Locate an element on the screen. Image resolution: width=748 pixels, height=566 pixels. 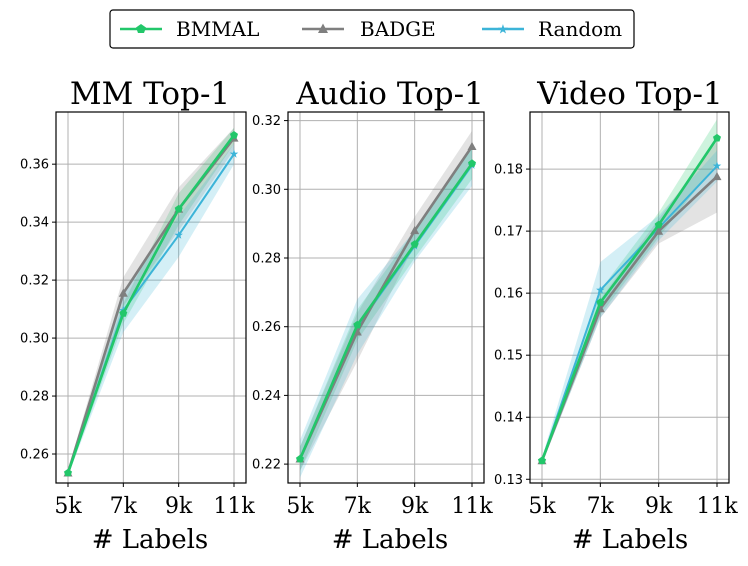
subplot-title: Video Top-1 is located at coordinates (629, 94).